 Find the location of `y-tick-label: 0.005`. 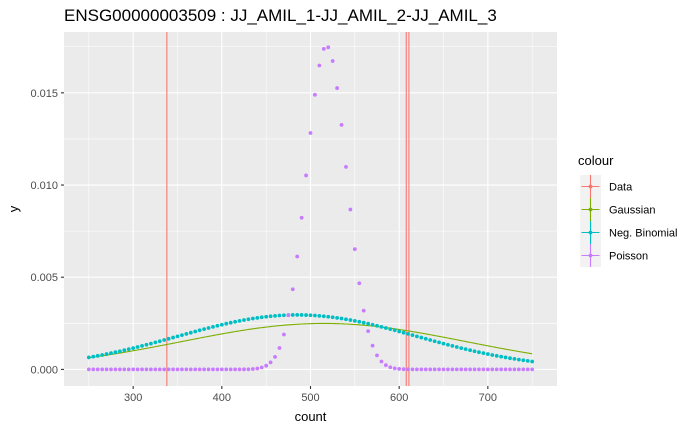

y-tick-label: 0.005 is located at coordinates (44, 278).